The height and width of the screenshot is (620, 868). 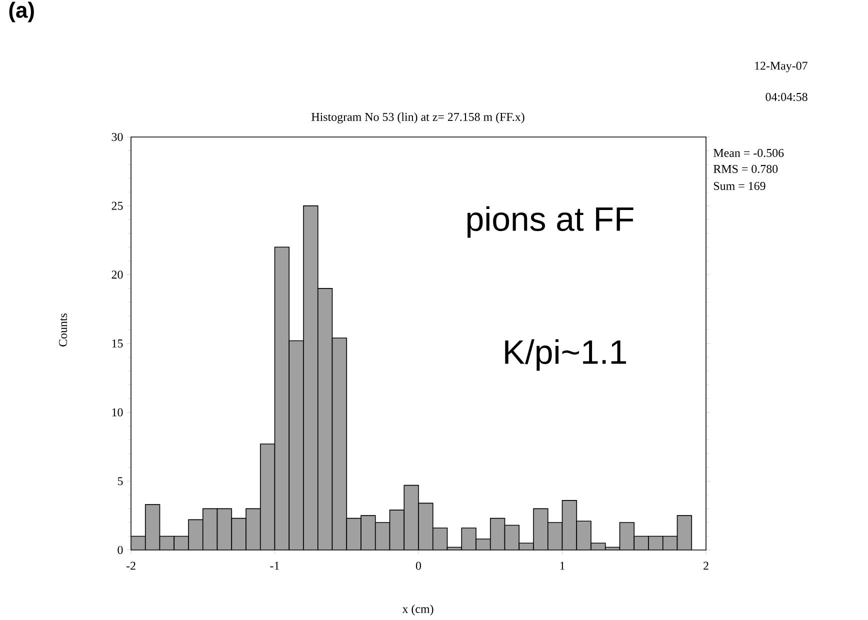 I want to click on text: (a), so click(x=21, y=12).